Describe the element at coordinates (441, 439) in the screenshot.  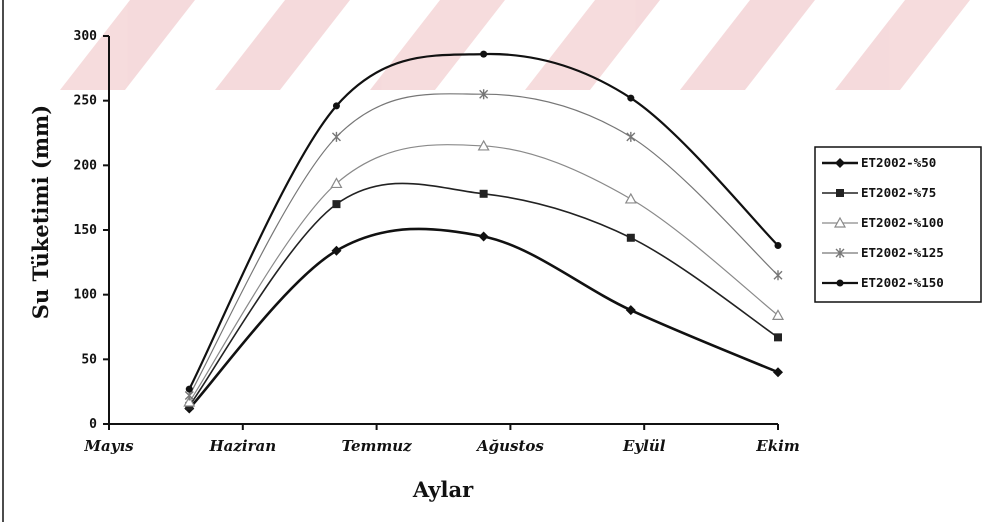
I see `x-tick-group: Mayıs Haziran Temmuz Ağustos Eylül Ekim` at that location.